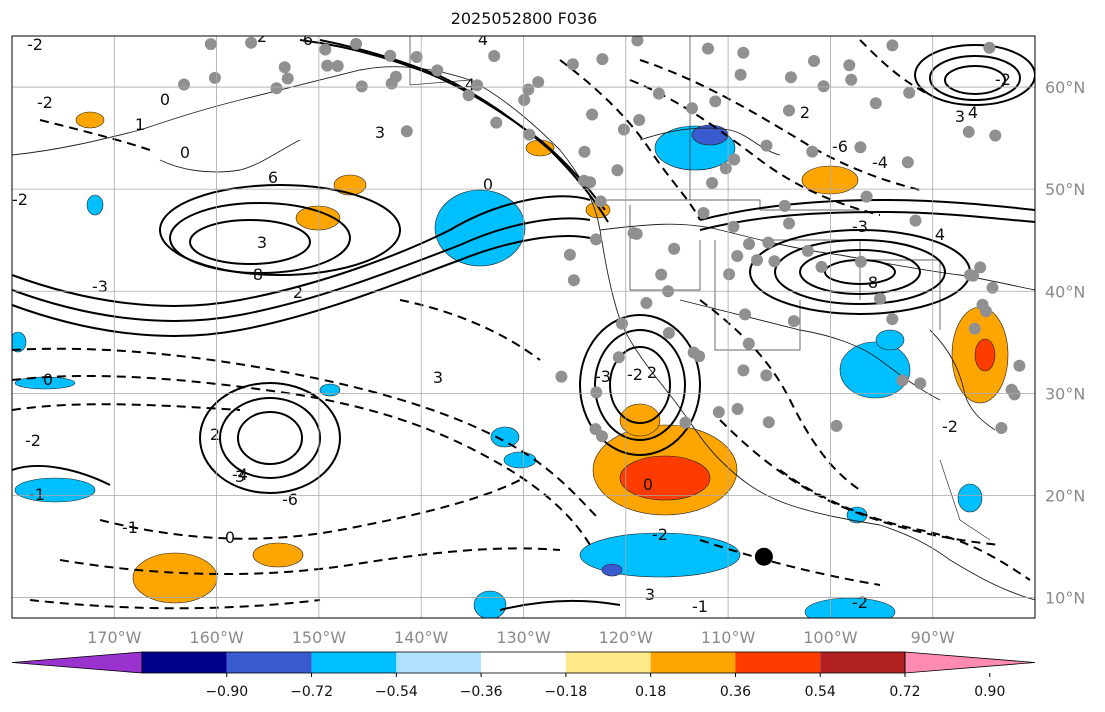  I want to click on lat-tick-label: 10°N, so click(1065, 598).